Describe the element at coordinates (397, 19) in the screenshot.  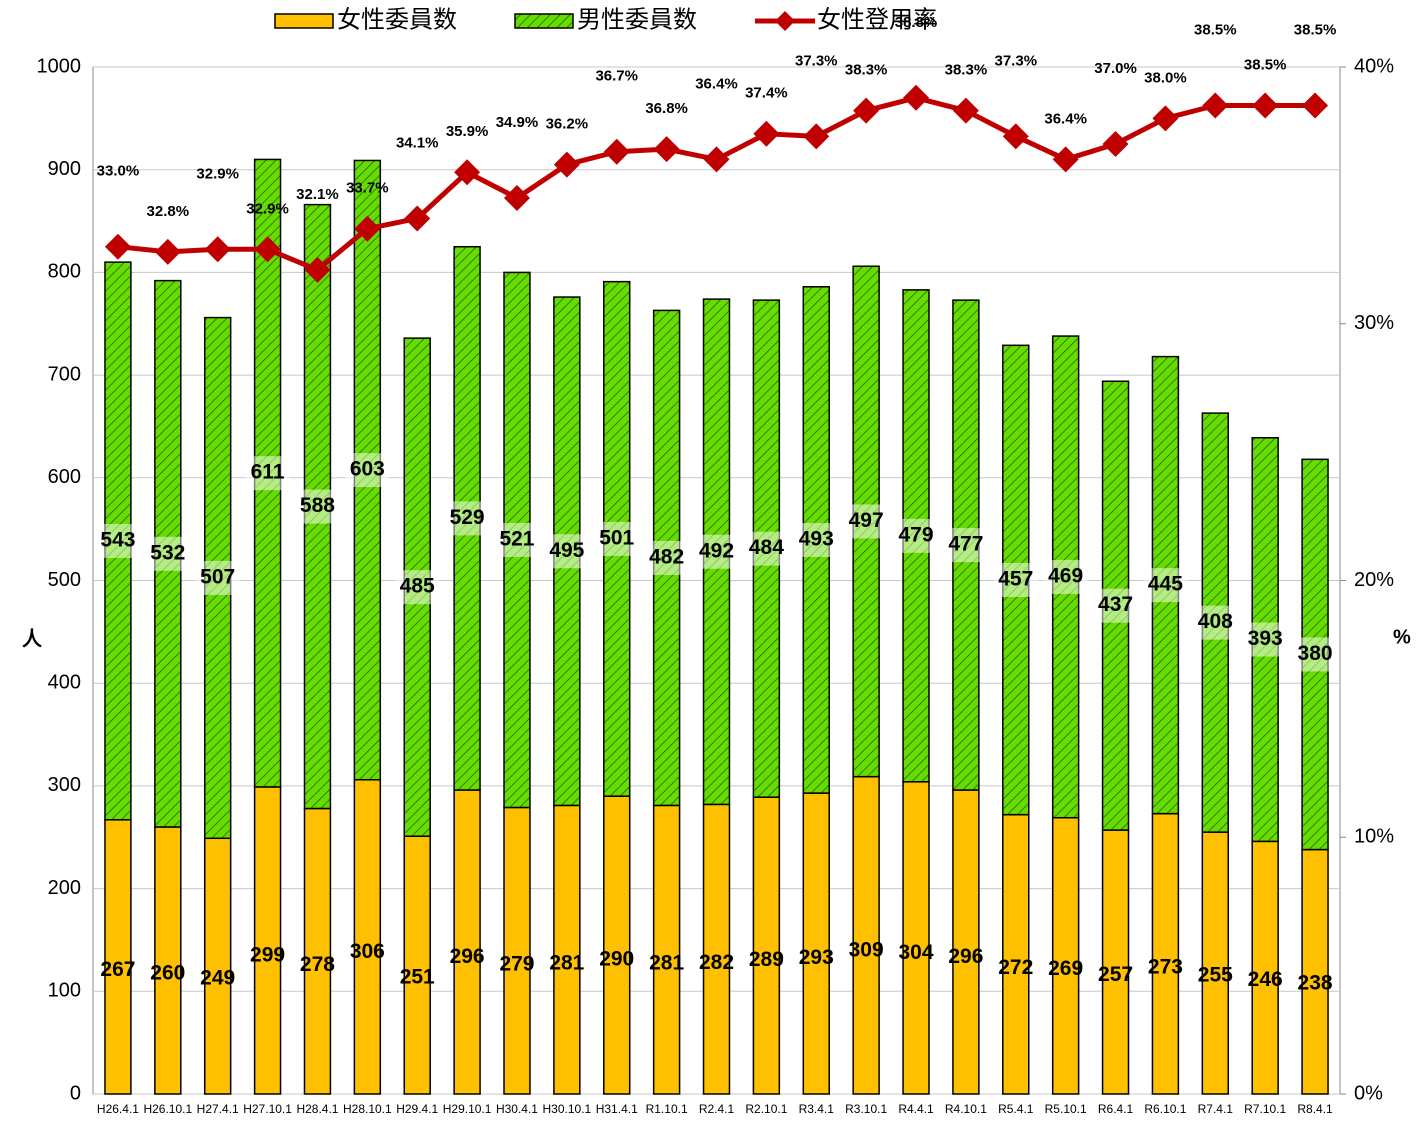
I see `legend-label: 女性委員数` at that location.